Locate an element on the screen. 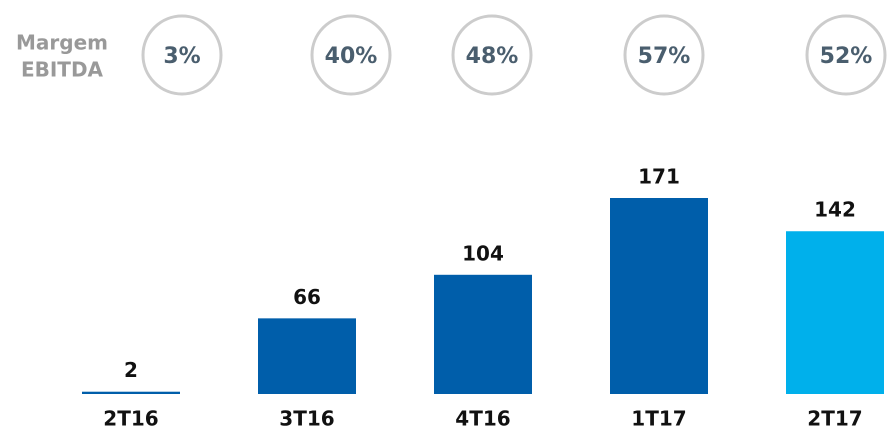 The image size is (895, 440). value-label: 66 is located at coordinates (307, 297).